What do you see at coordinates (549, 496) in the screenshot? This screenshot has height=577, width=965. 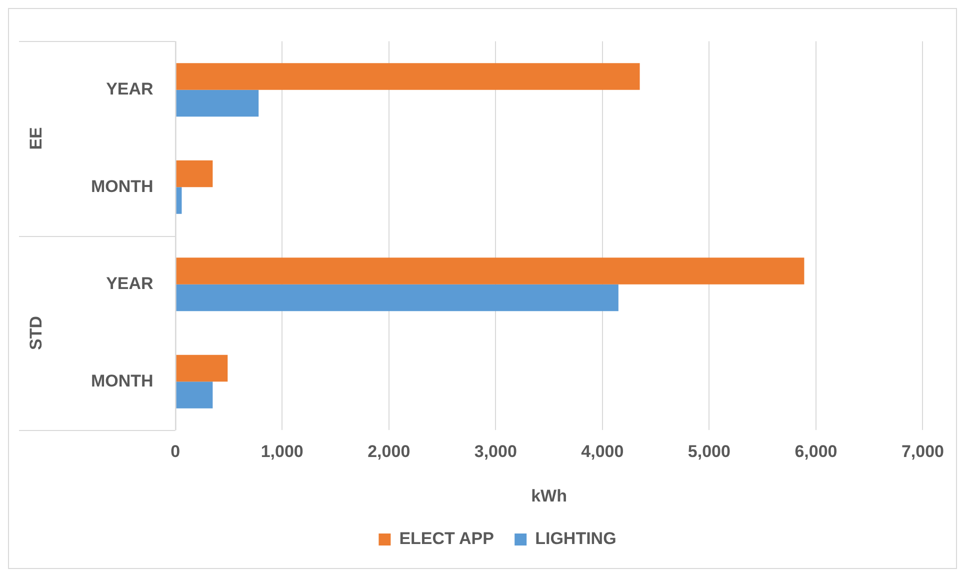 I see `x-axis-title: kWh` at bounding box center [549, 496].